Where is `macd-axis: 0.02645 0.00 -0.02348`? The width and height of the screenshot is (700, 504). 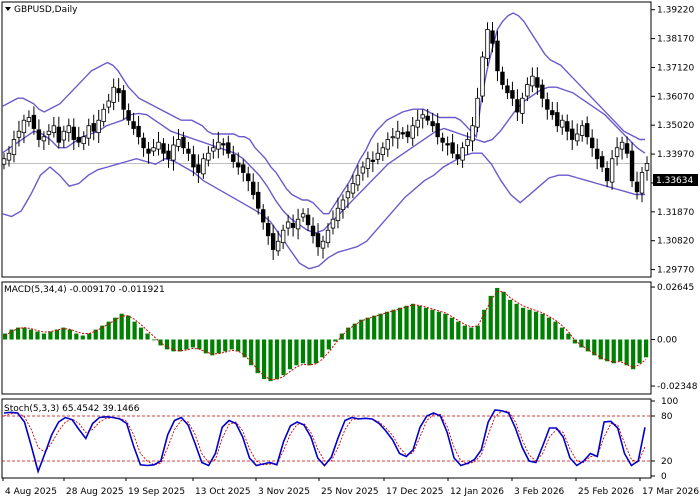 macd-axis: 0.02645 0.00 -0.02348 is located at coordinates (674, 337).